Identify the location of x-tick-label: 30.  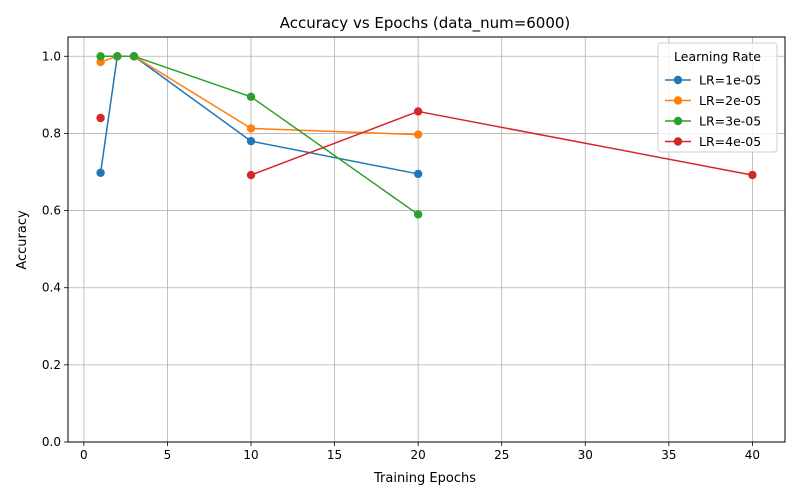
(585, 455).